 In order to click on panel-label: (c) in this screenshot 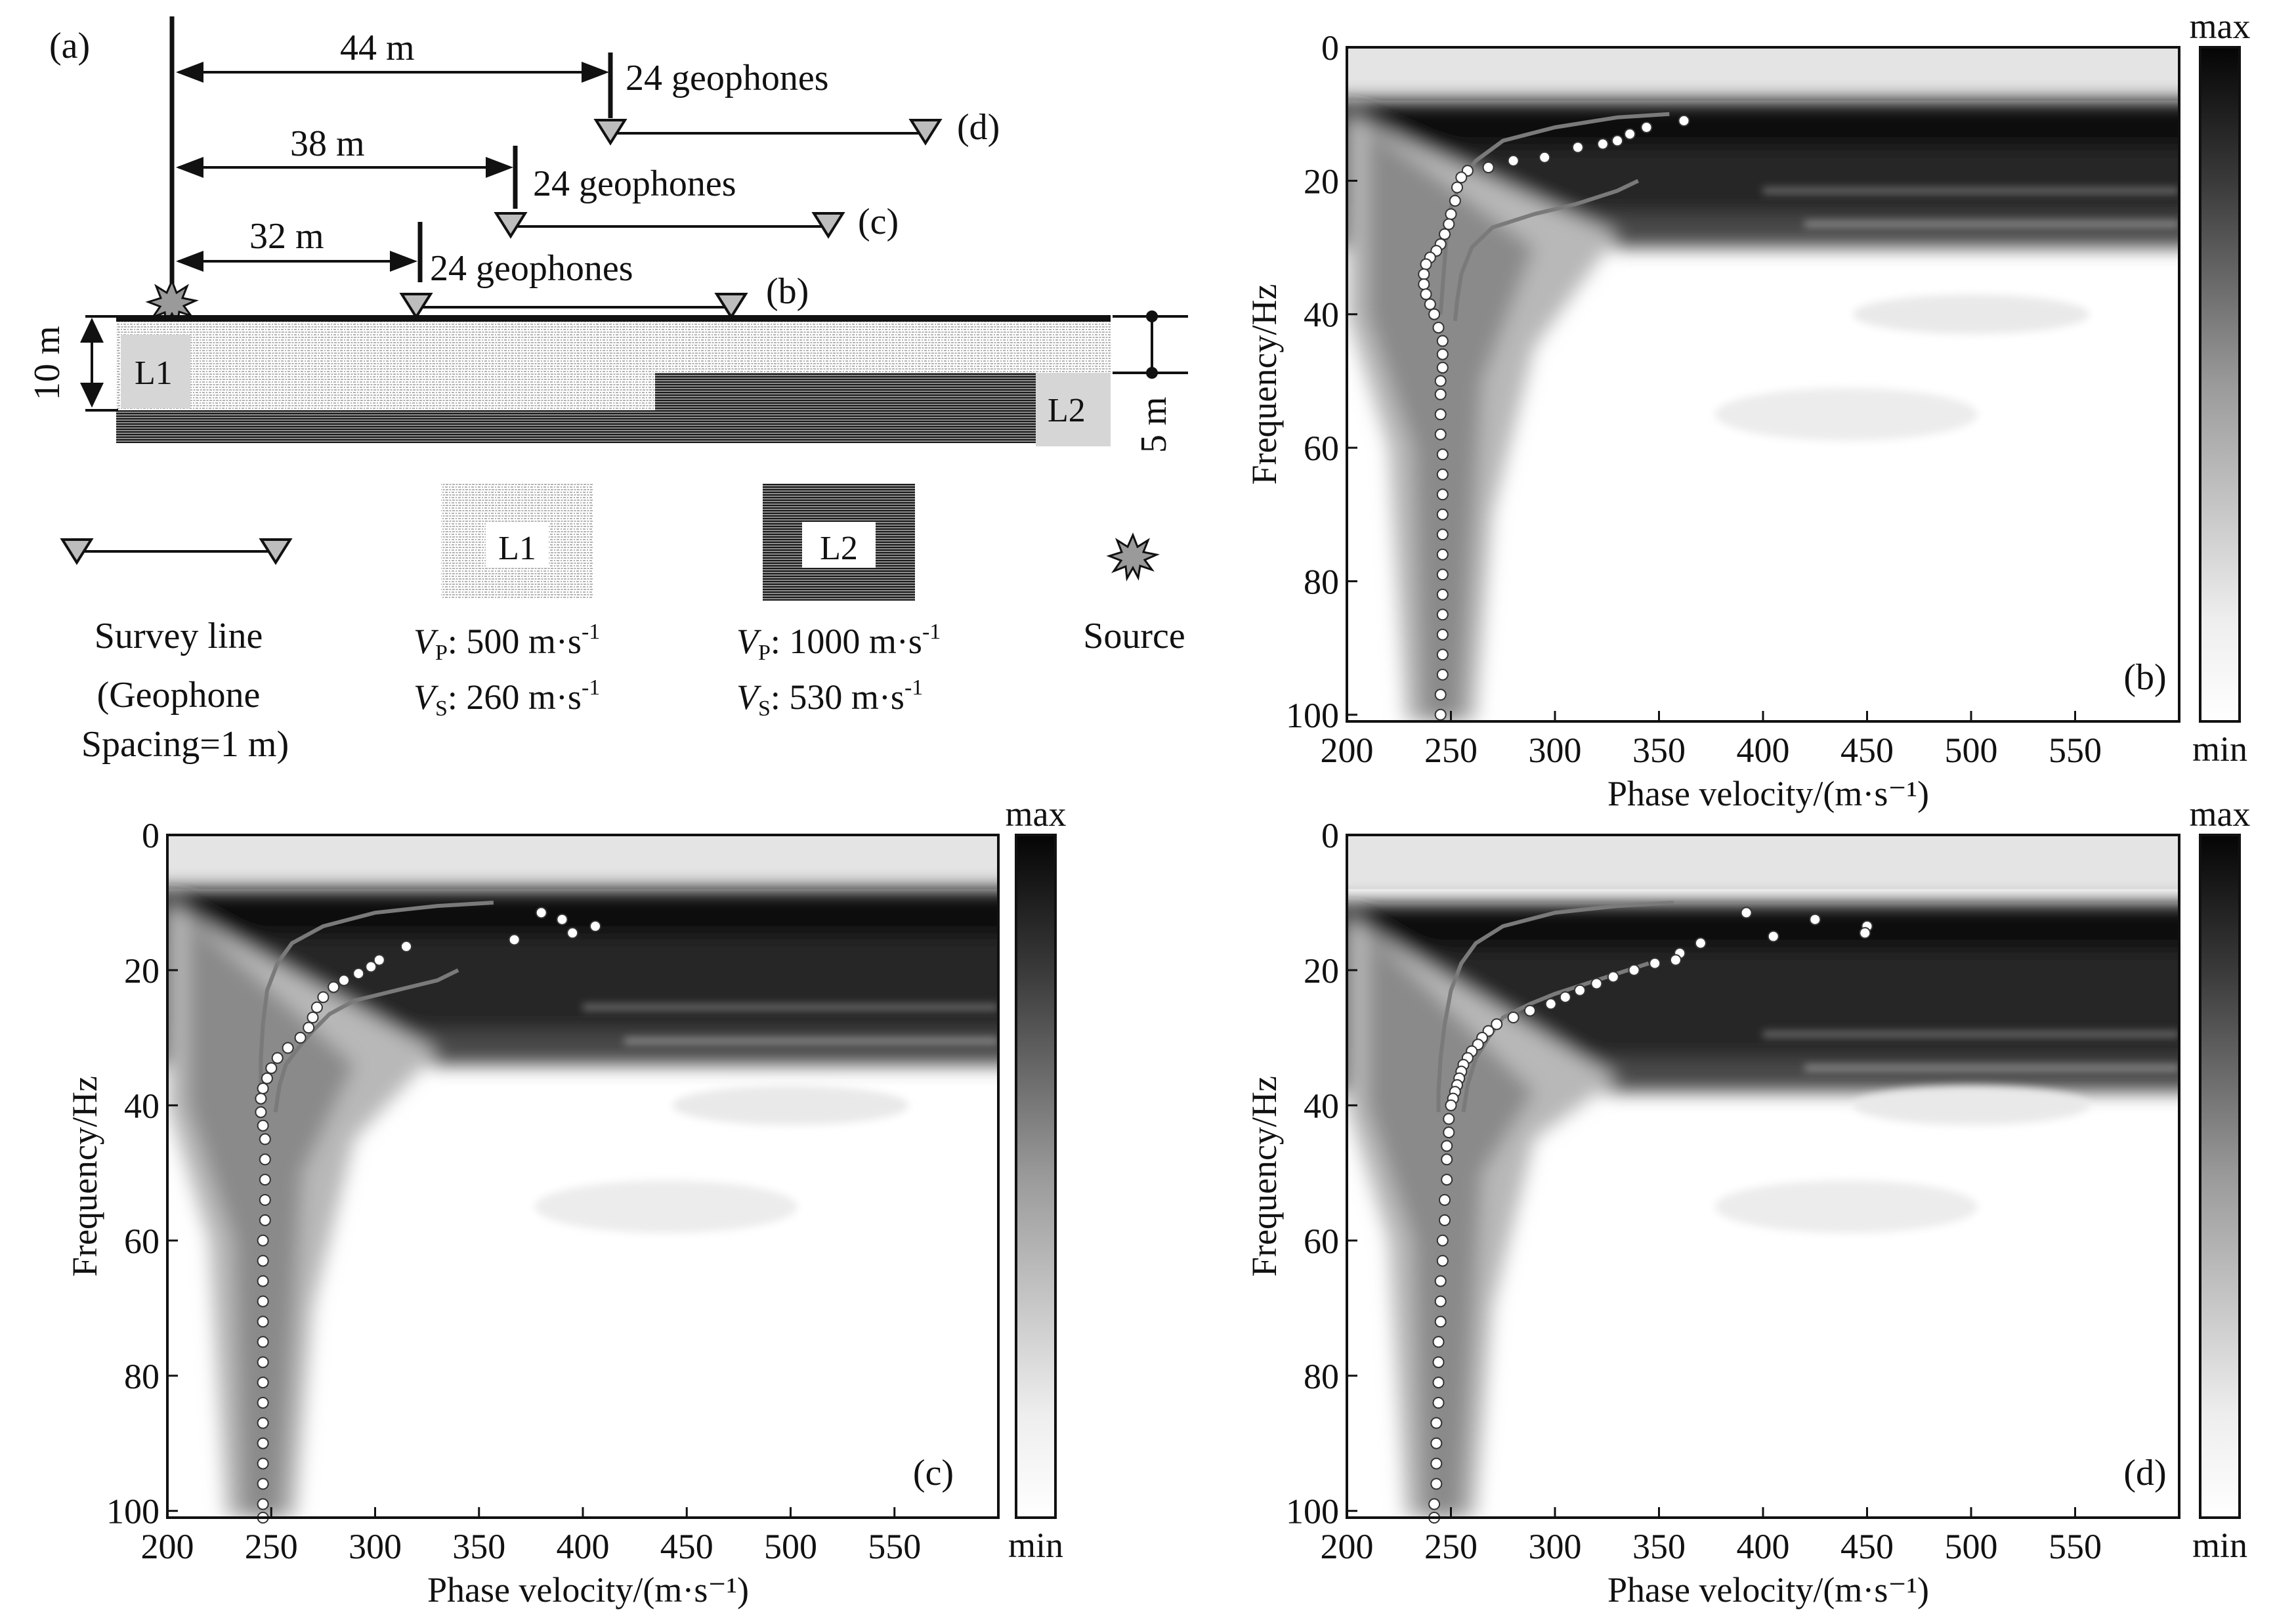, I will do `click(933, 1473)`.